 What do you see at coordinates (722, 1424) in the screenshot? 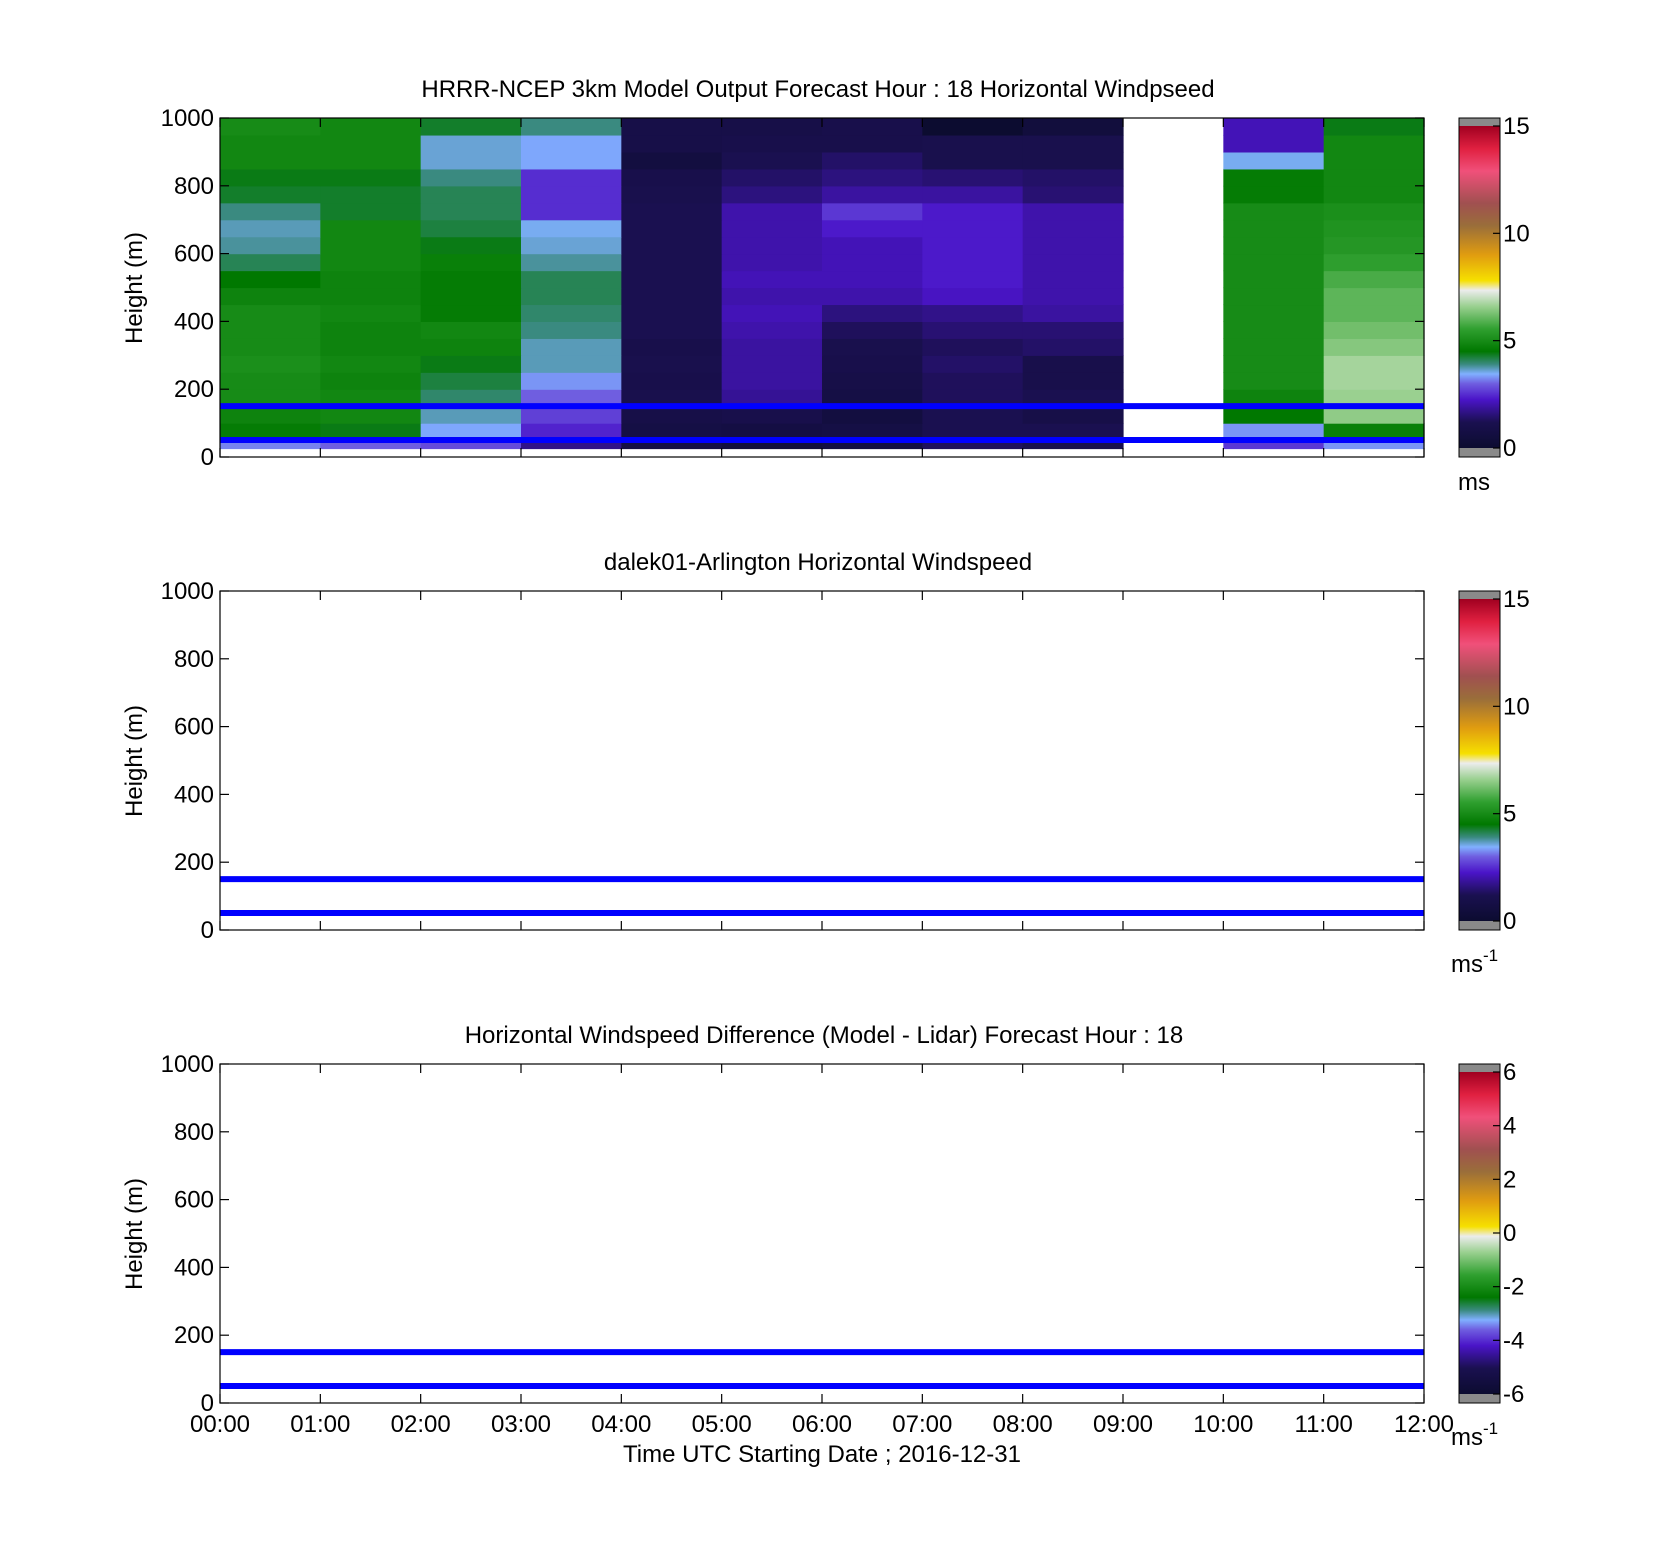
I see `x-tick-label: 05:00` at bounding box center [722, 1424].